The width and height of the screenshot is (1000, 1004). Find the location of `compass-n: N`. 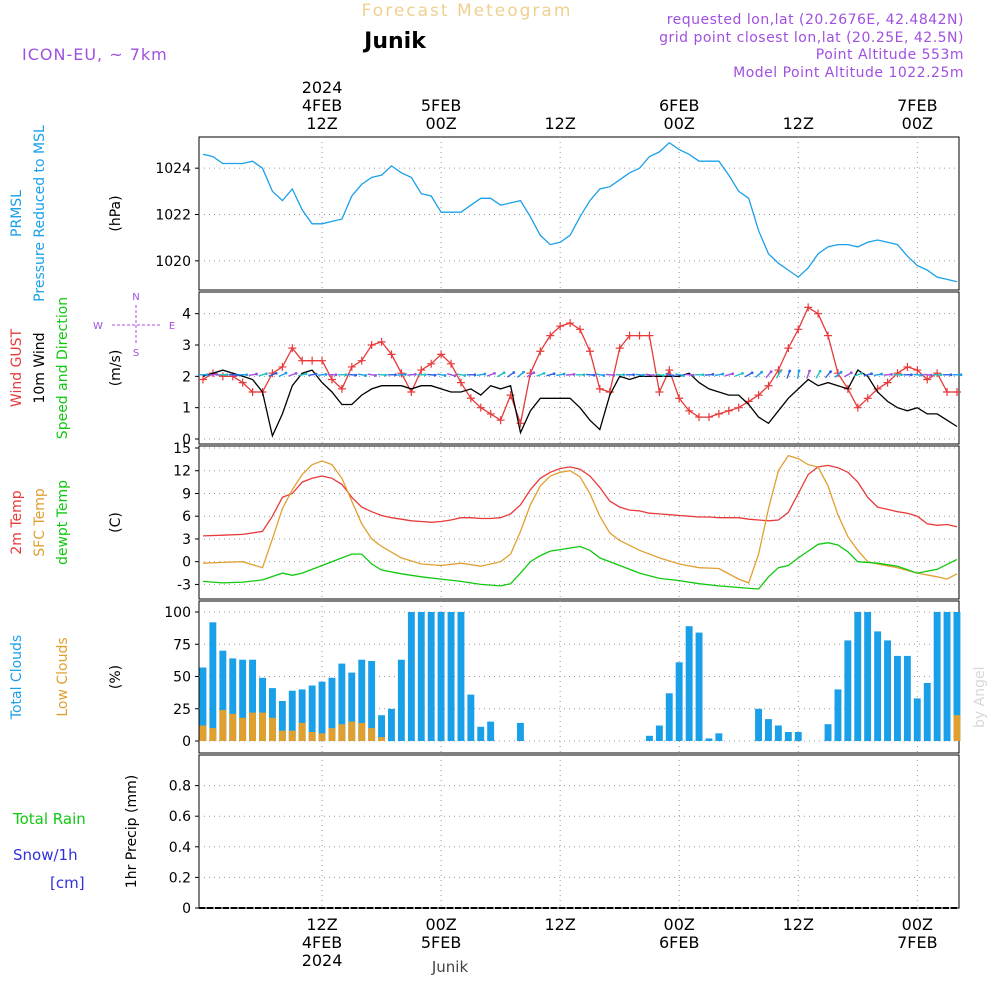

compass-n: N is located at coordinates (135, 297).